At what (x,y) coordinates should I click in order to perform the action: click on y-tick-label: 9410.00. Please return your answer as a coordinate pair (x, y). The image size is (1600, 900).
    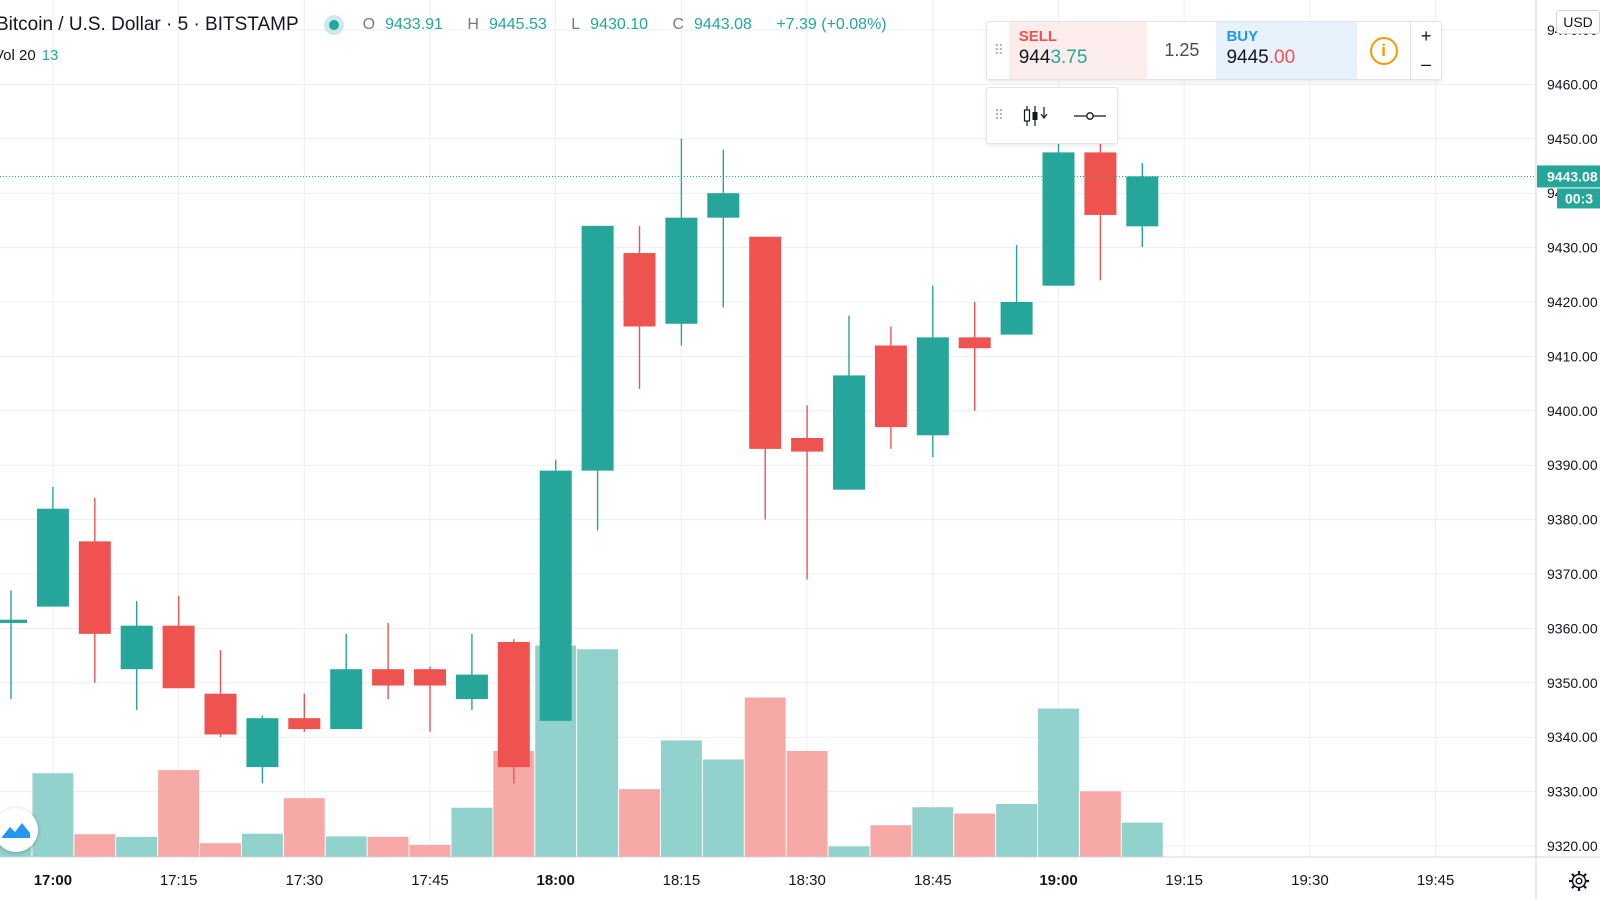
    Looking at the image, I should click on (1572, 356).